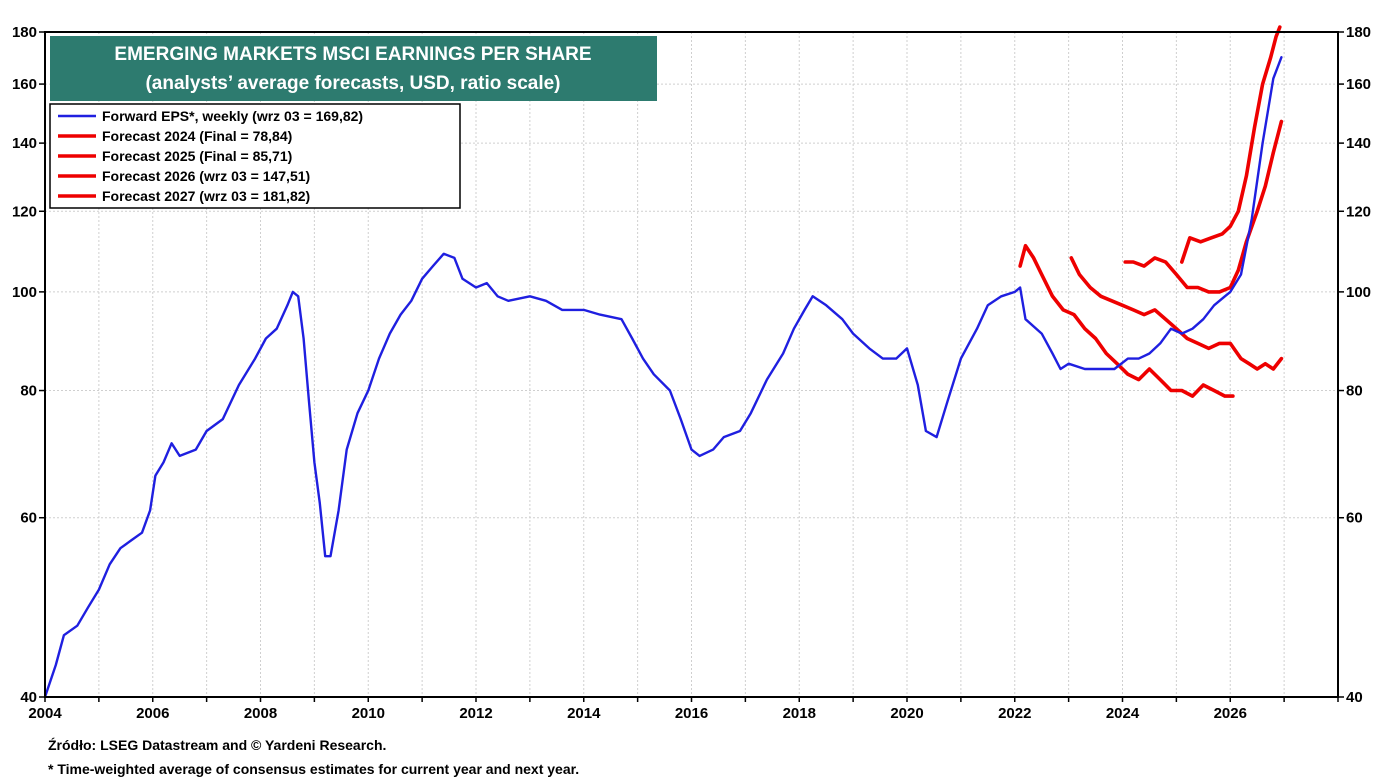 The width and height of the screenshot is (1383, 784). I want to click on y-tick-label-right: 80, so click(1354, 391).